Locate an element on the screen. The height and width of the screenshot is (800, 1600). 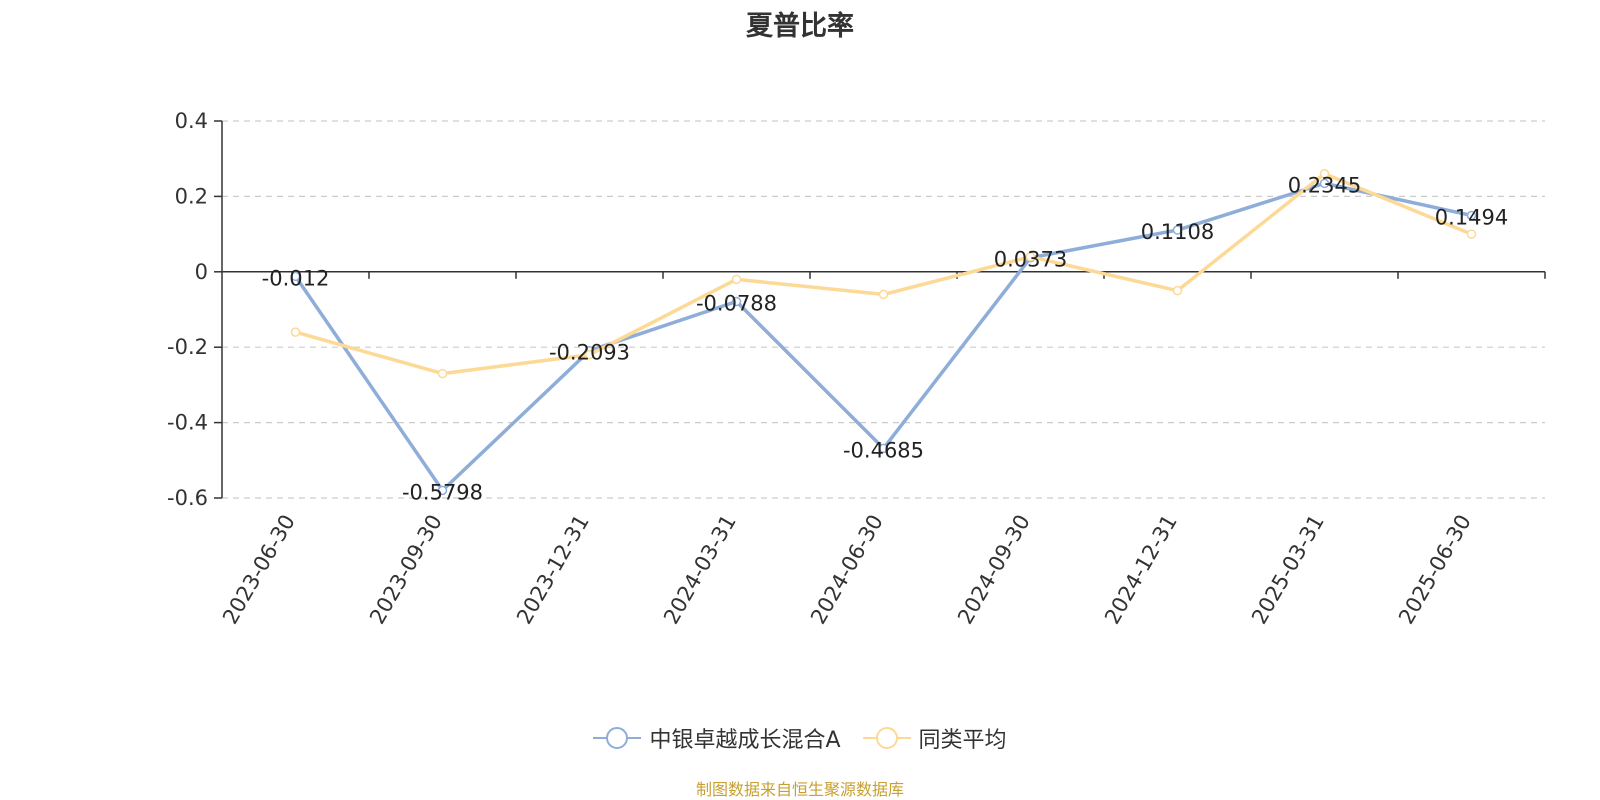
legend-item-fund: 中银卓越成长混合A is located at coordinates (717, 738).